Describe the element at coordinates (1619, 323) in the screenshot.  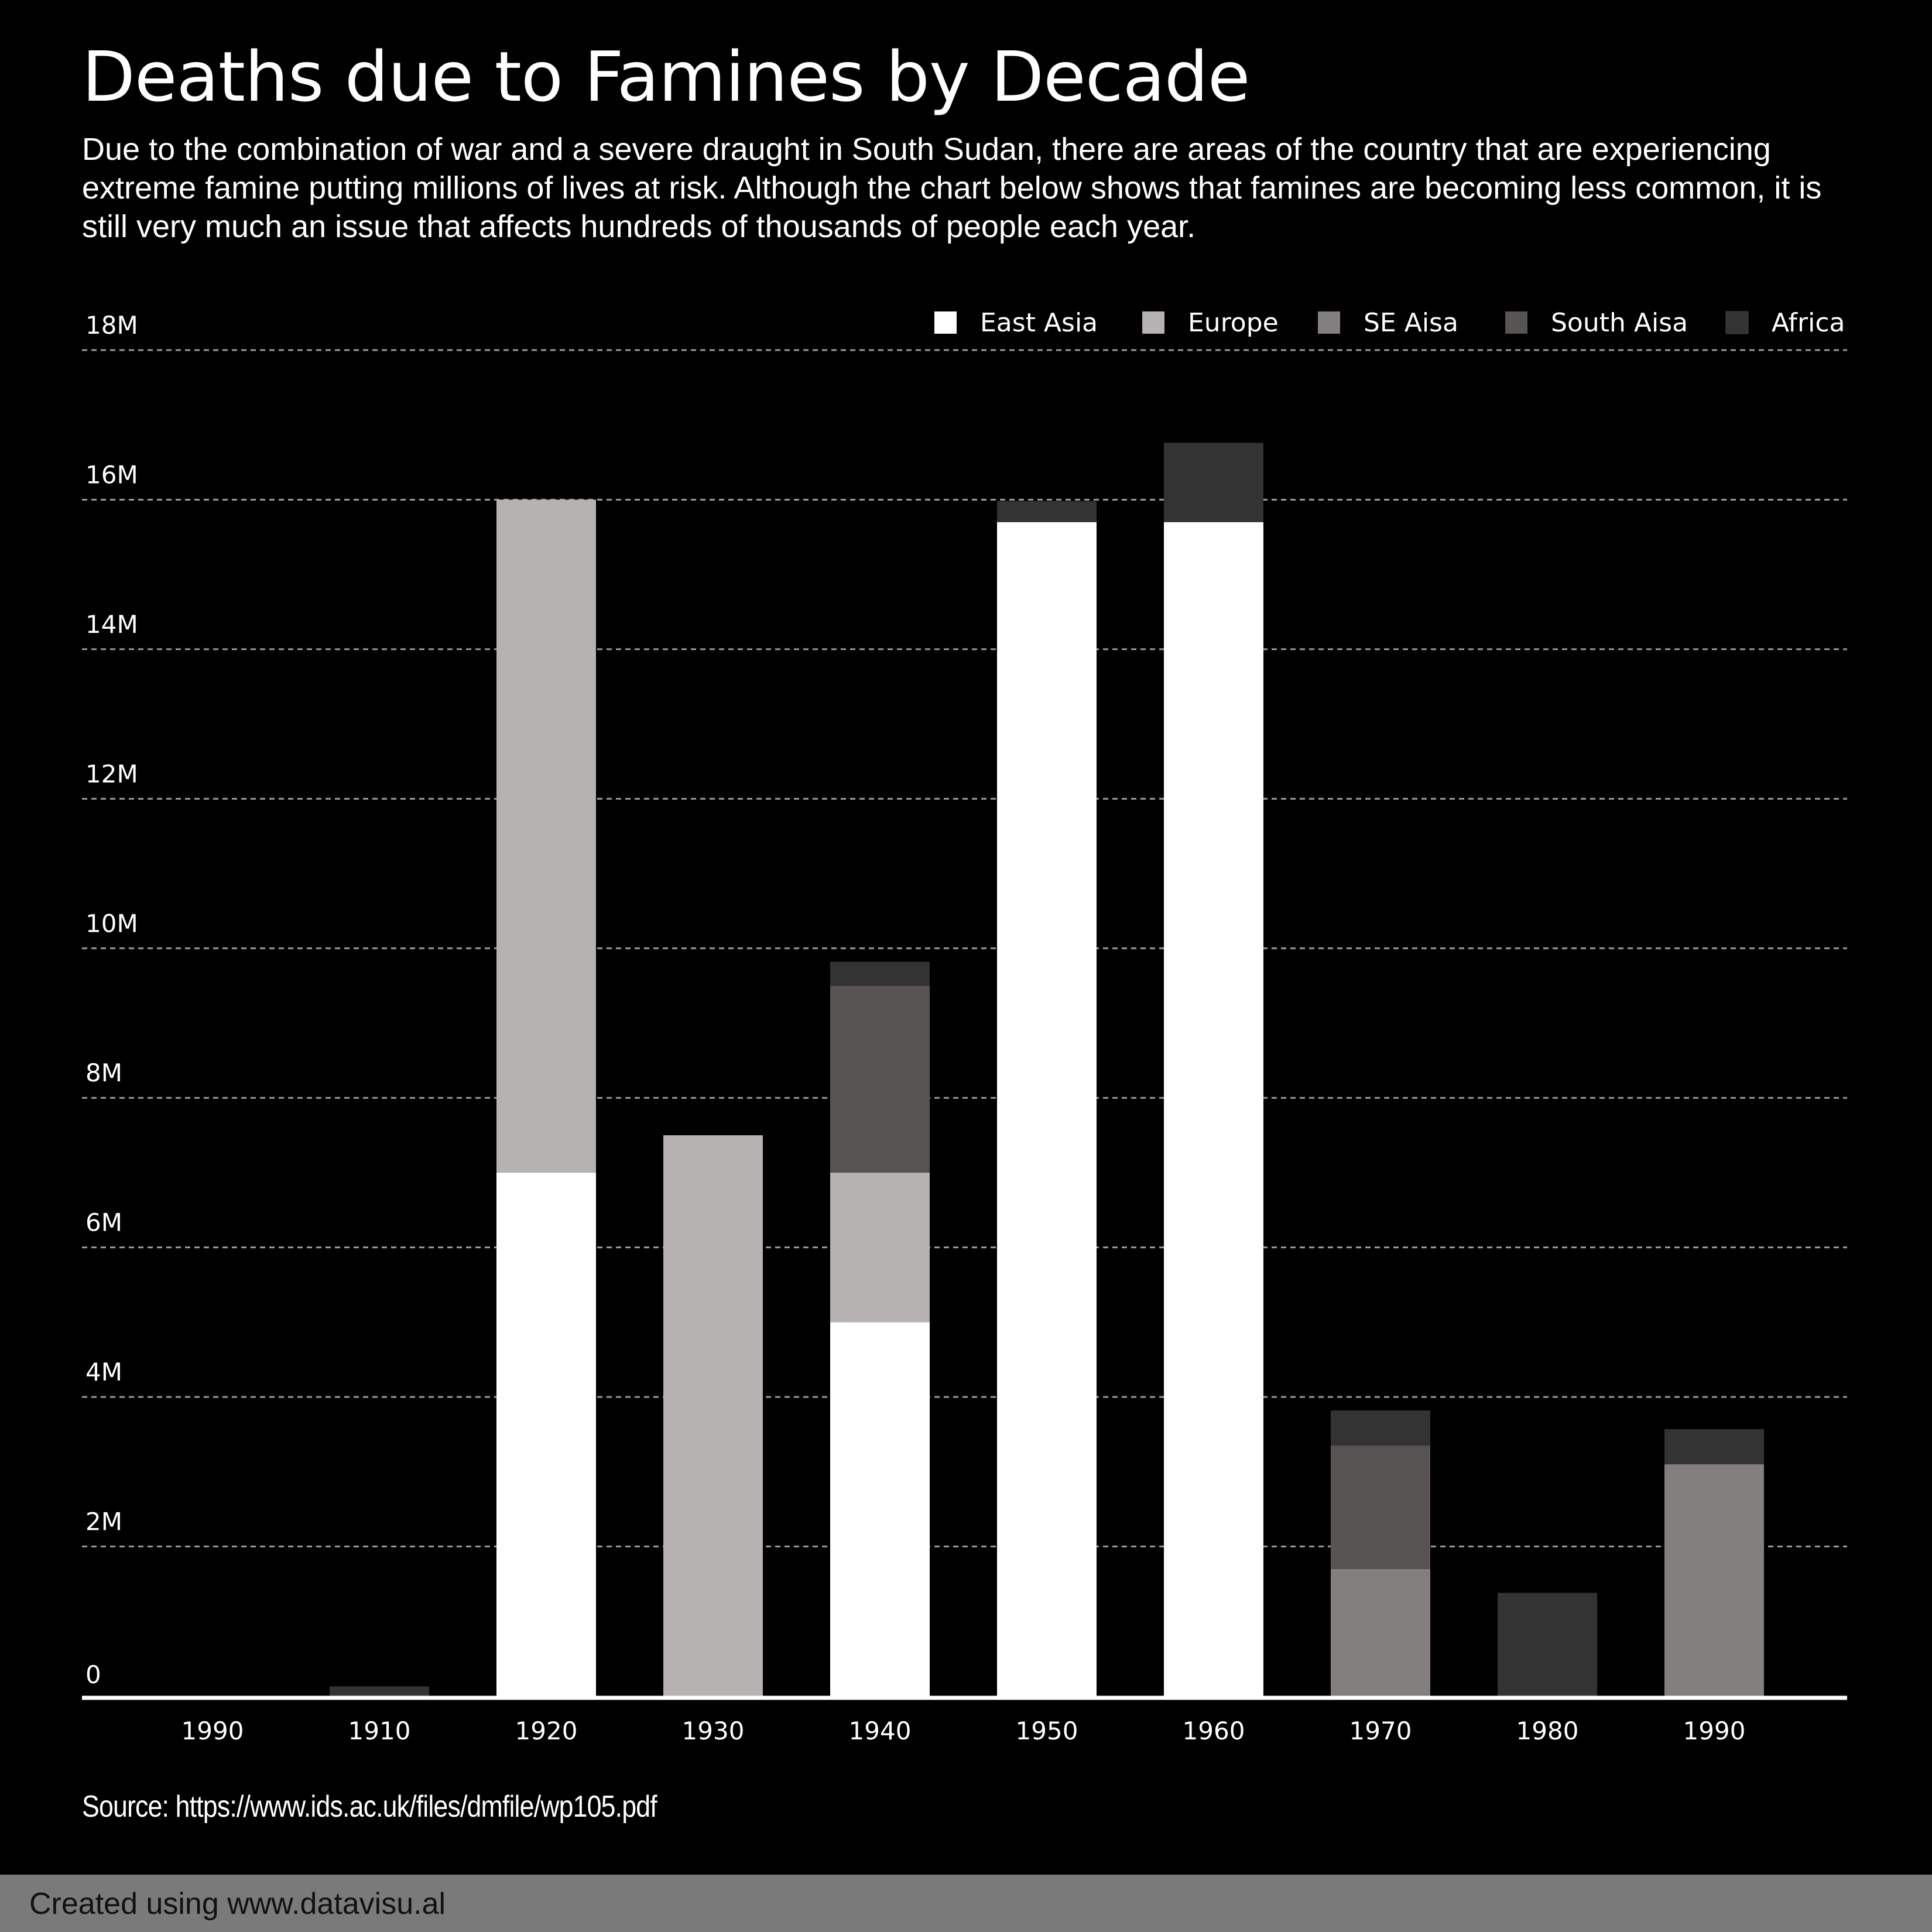
I see `legend-label: South Aisa` at that location.